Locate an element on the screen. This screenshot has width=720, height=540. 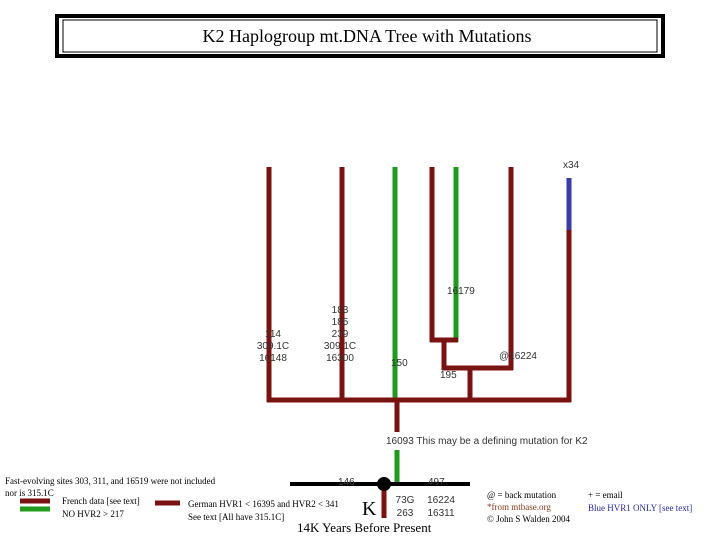
label: 185 is located at coordinates (340, 322).